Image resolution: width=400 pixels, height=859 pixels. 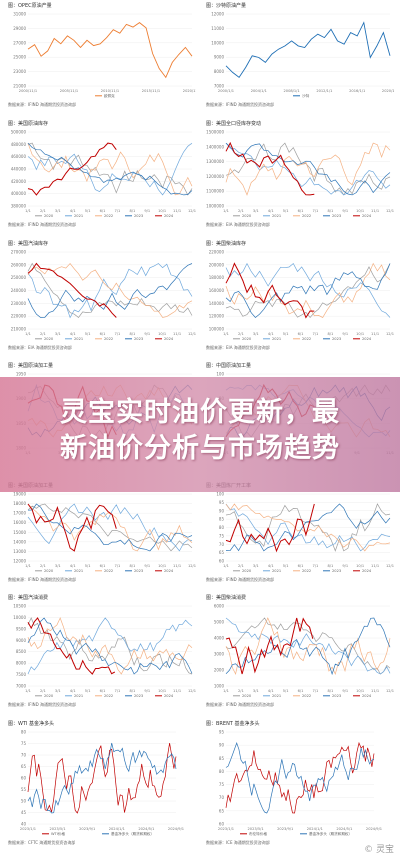 I want to click on y-tick-label: 31000, so click(x=19, y=14).